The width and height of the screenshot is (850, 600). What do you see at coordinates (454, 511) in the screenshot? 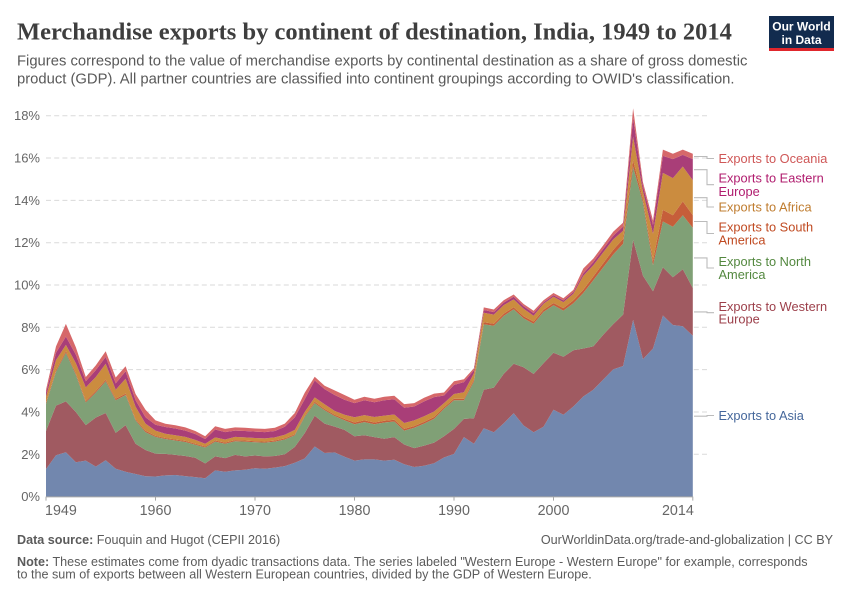
I see `svg-text: 1990` at bounding box center [454, 511].